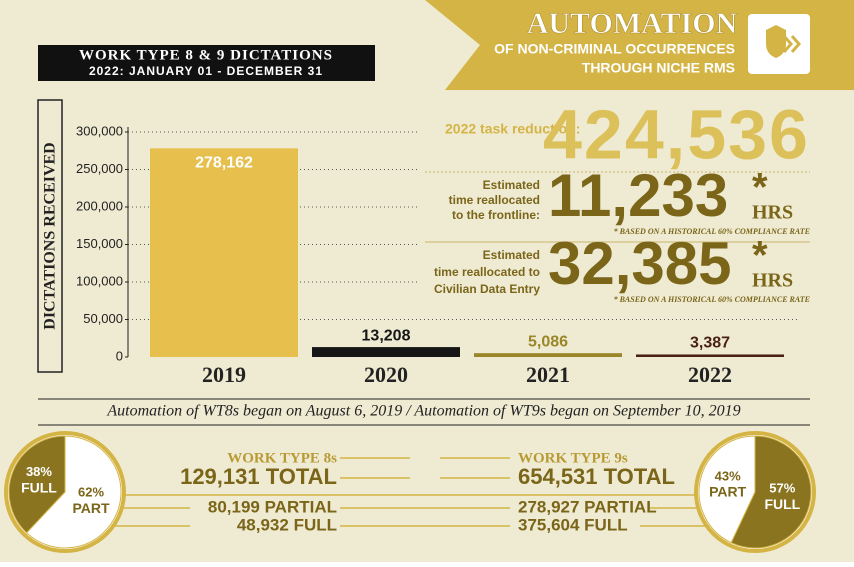  I want to click on header-subtitle: 2022: JANUARY 01 - DECEMBER 31, so click(206, 71).